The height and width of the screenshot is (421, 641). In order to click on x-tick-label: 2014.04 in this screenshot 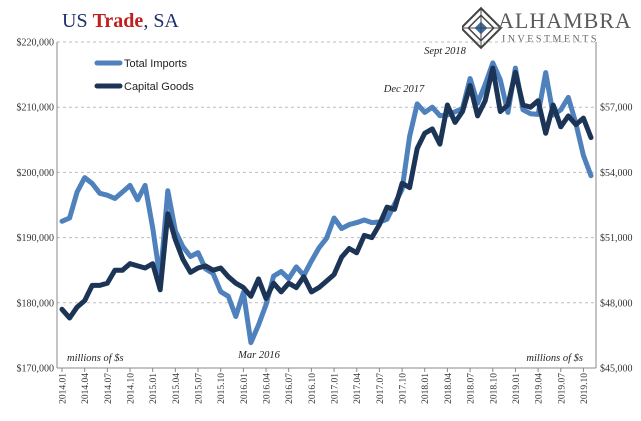, I will do `click(86, 388)`.